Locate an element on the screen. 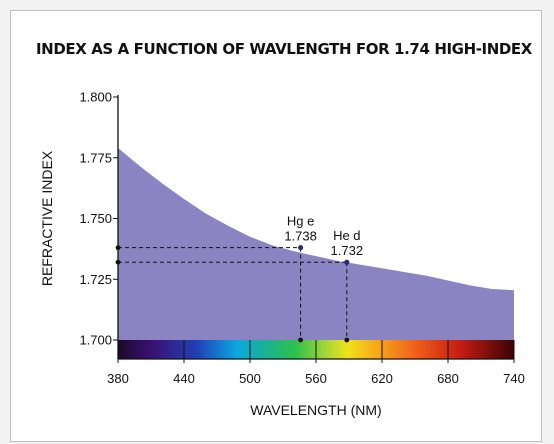 This screenshot has height=444, width=554. annotation-value: 1.738 is located at coordinates (300, 236).